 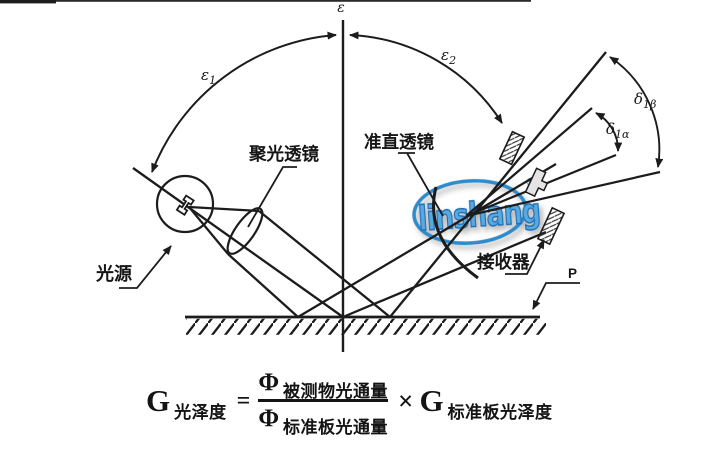 I want to click on condenser-lens-ellipse, so click(x=245, y=231).